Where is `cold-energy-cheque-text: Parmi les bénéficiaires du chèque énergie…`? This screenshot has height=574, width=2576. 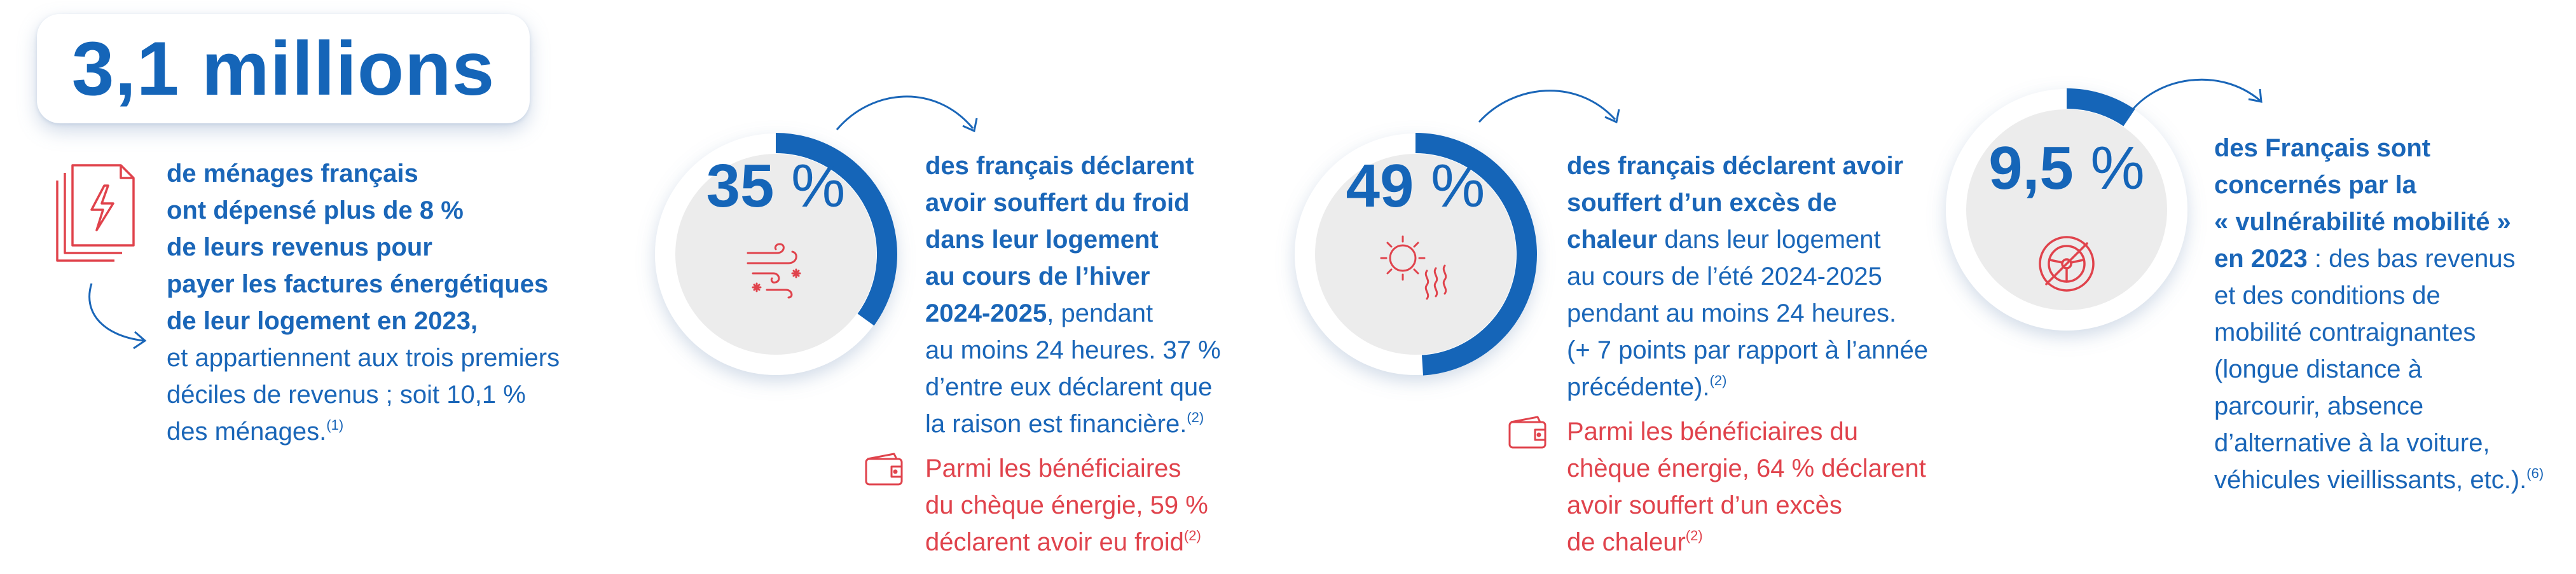
cold-energy-cheque-text: Parmi les bénéficiaires du chèque énergie… is located at coordinates (1090, 505).